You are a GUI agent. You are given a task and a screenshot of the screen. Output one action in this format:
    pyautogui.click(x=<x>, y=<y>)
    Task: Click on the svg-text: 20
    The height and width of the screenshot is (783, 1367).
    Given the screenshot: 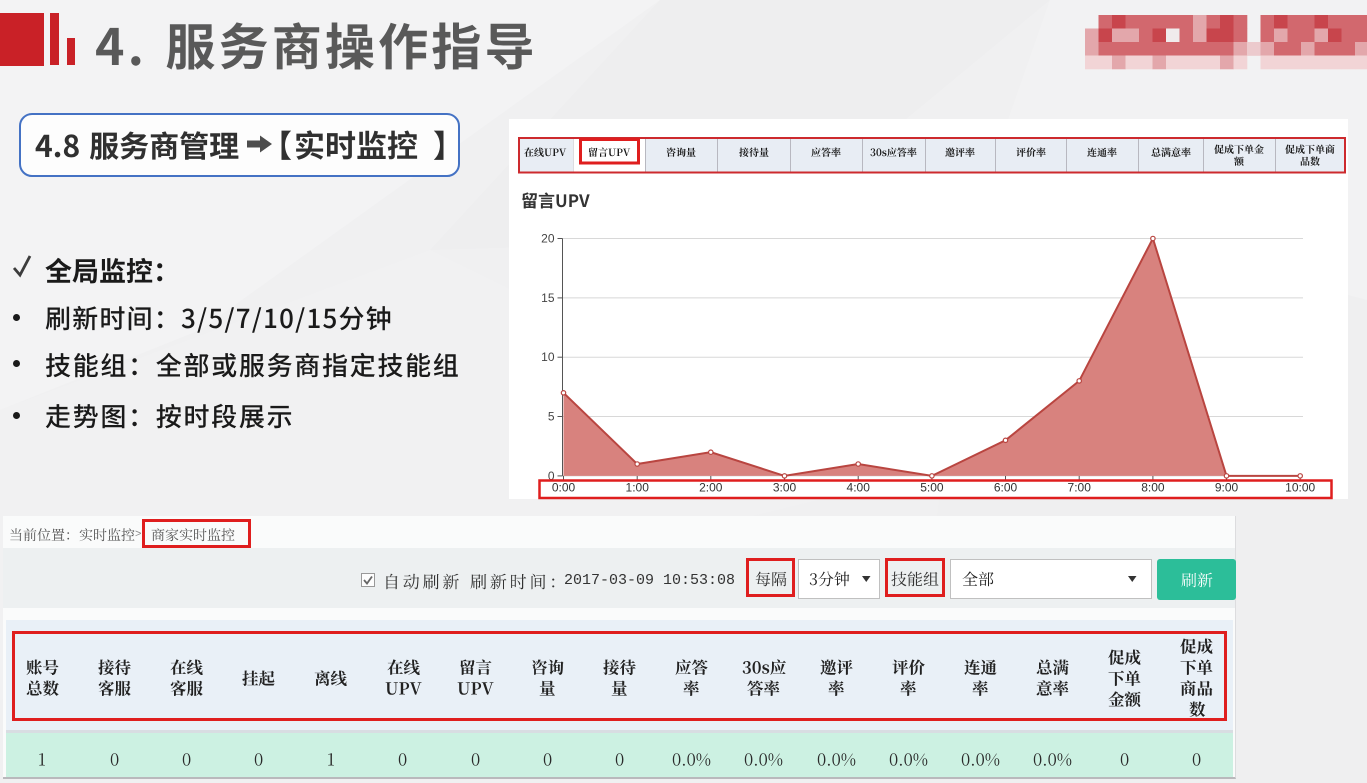 What is the action you would take?
    pyautogui.click(x=548, y=239)
    